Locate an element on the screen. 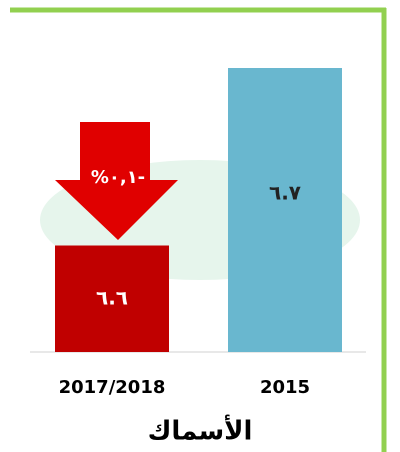 This screenshot has height=452, width=400. value-label: ٦.٦ is located at coordinates (112, 297).